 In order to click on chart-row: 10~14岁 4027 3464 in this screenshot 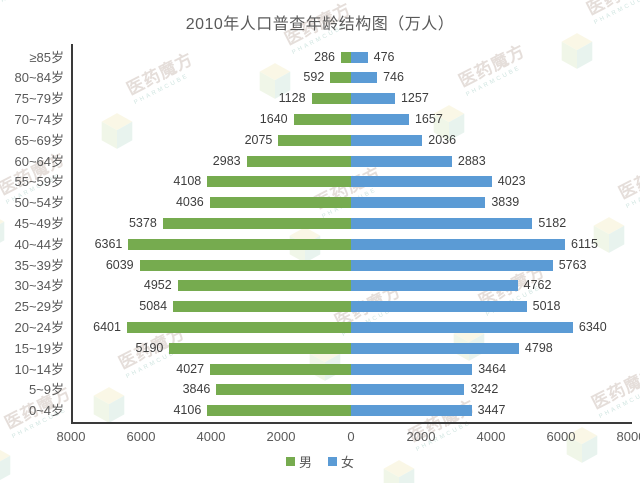, I will do `click(320, 369)`.